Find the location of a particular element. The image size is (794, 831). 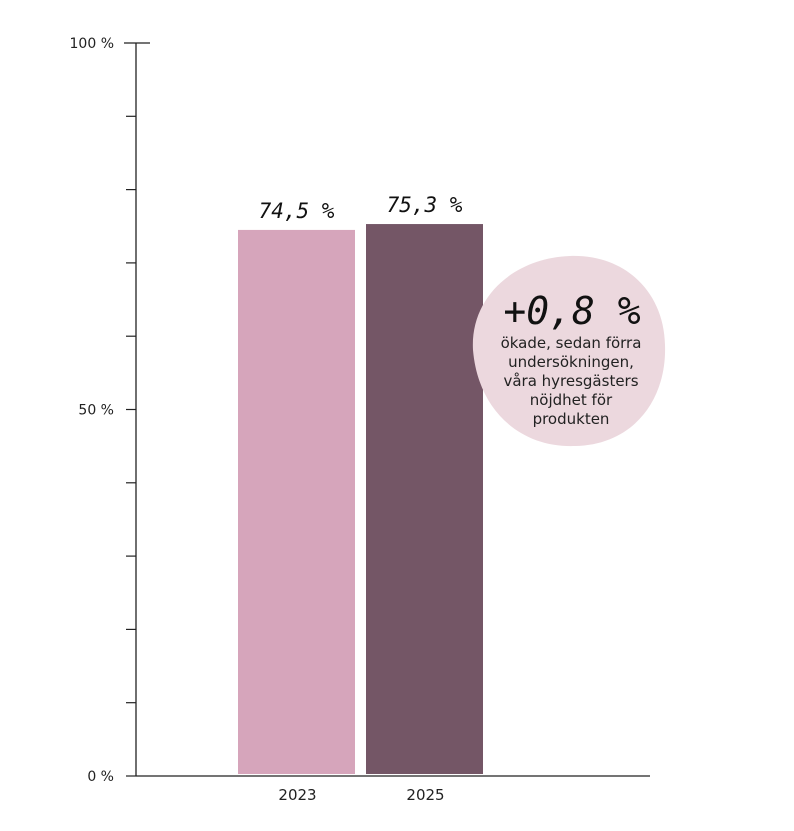

y-ticks: 0 % 50 % 100 % is located at coordinates (110, 410).